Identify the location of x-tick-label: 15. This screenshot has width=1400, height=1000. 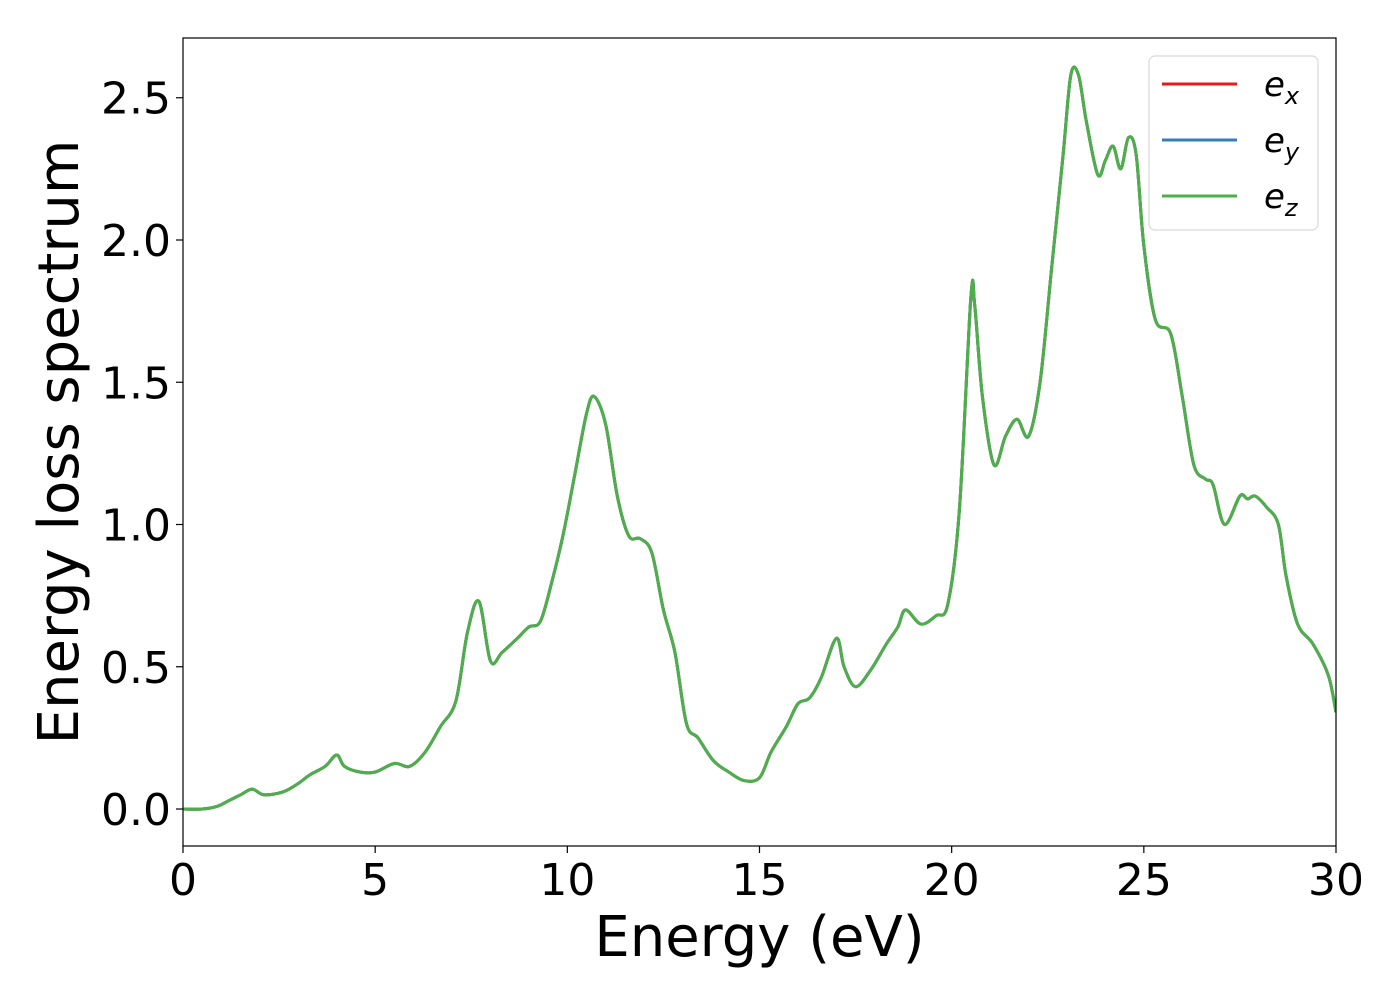
(760, 880).